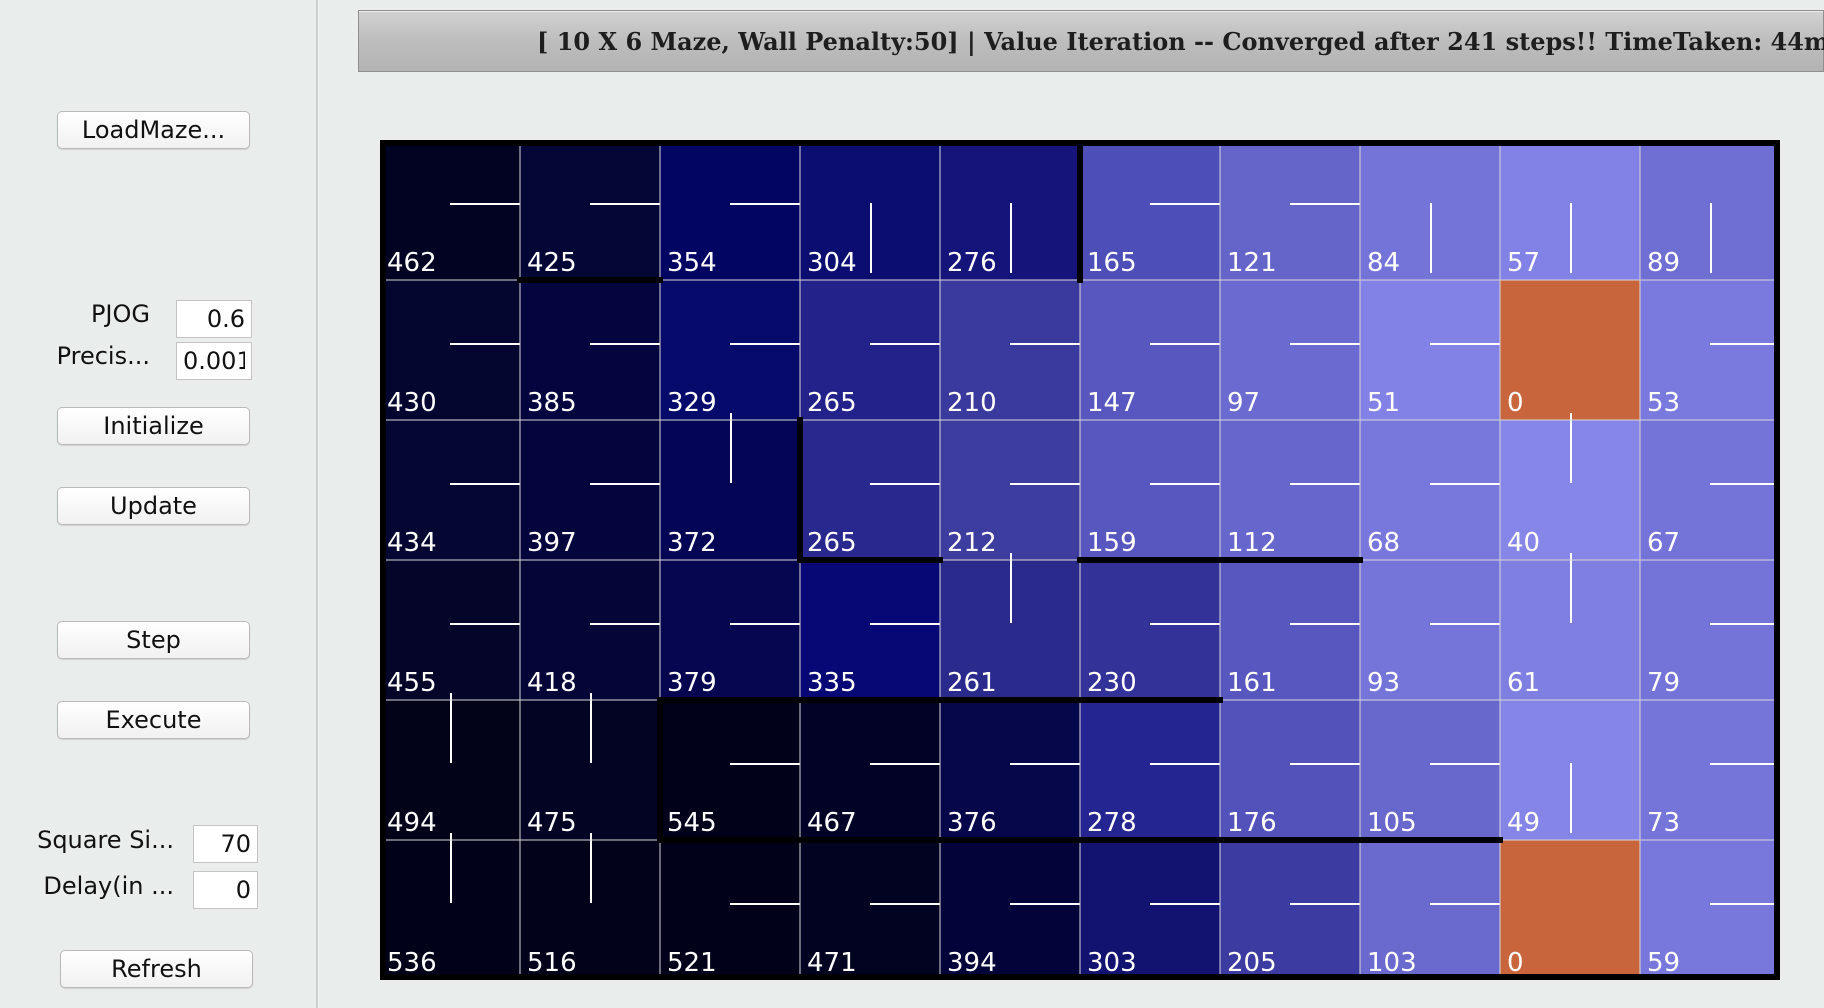 The width and height of the screenshot is (1824, 1008). What do you see at coordinates (225, 844) in the screenshot?
I see `square-size-field` at bounding box center [225, 844].